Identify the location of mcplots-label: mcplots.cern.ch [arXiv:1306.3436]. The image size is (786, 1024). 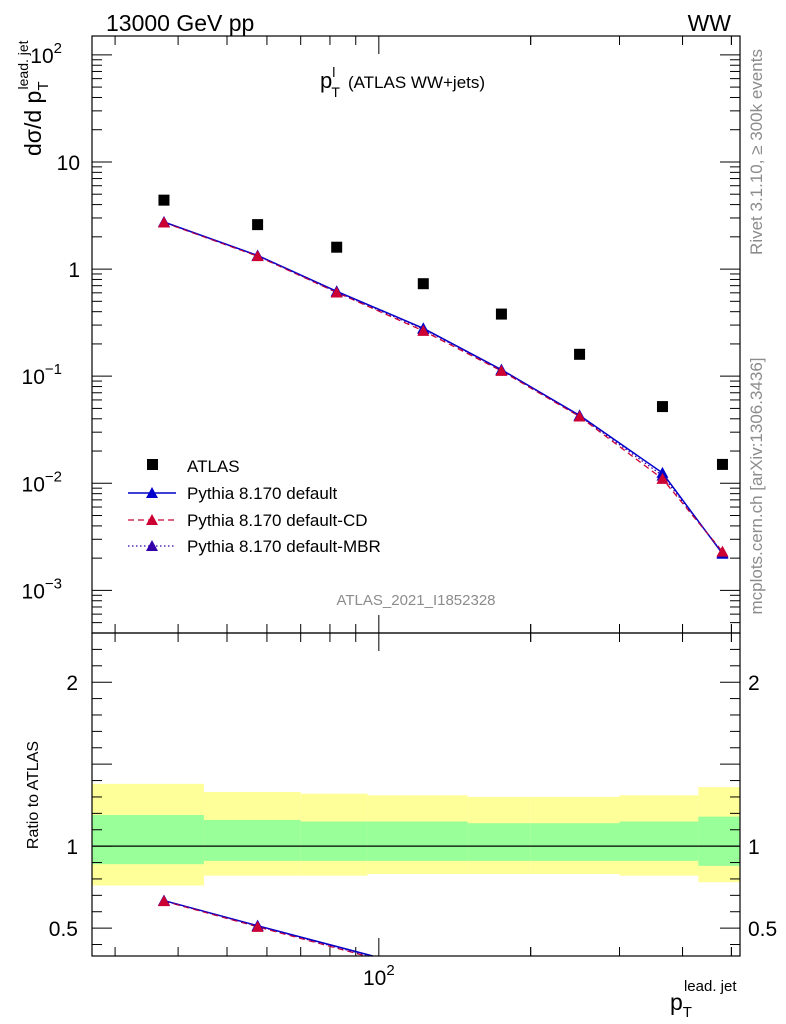
(756, 485).